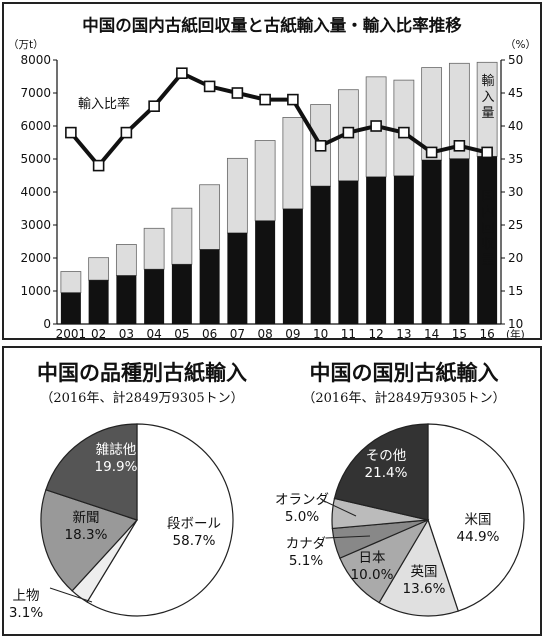 This screenshot has height=640, width=546. Describe the element at coordinates (515, 159) in the screenshot. I see `right-tick-label: 35` at that location.